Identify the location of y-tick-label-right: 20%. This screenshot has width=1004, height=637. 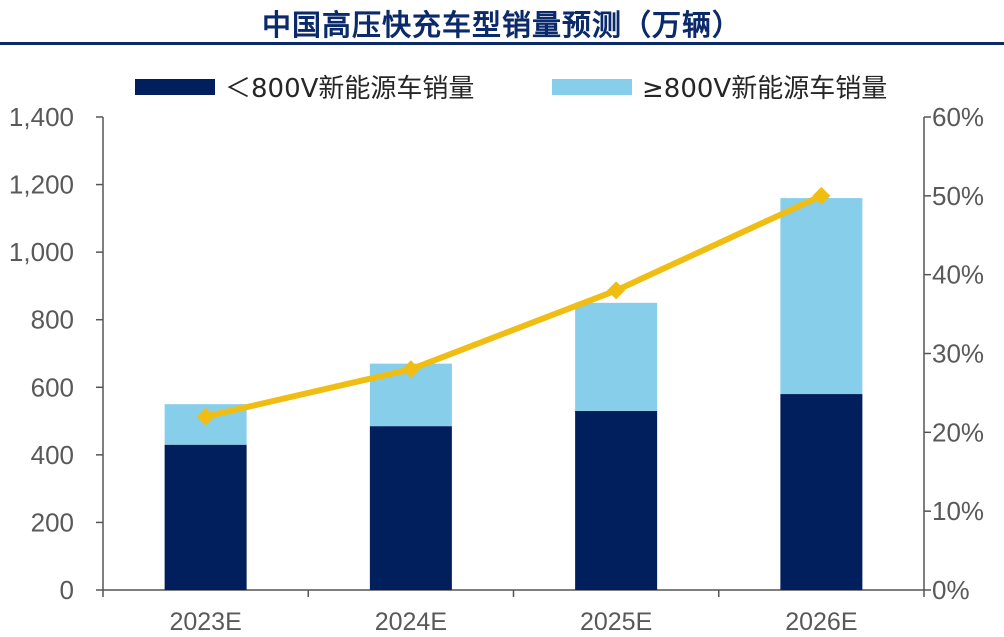
(958, 432).